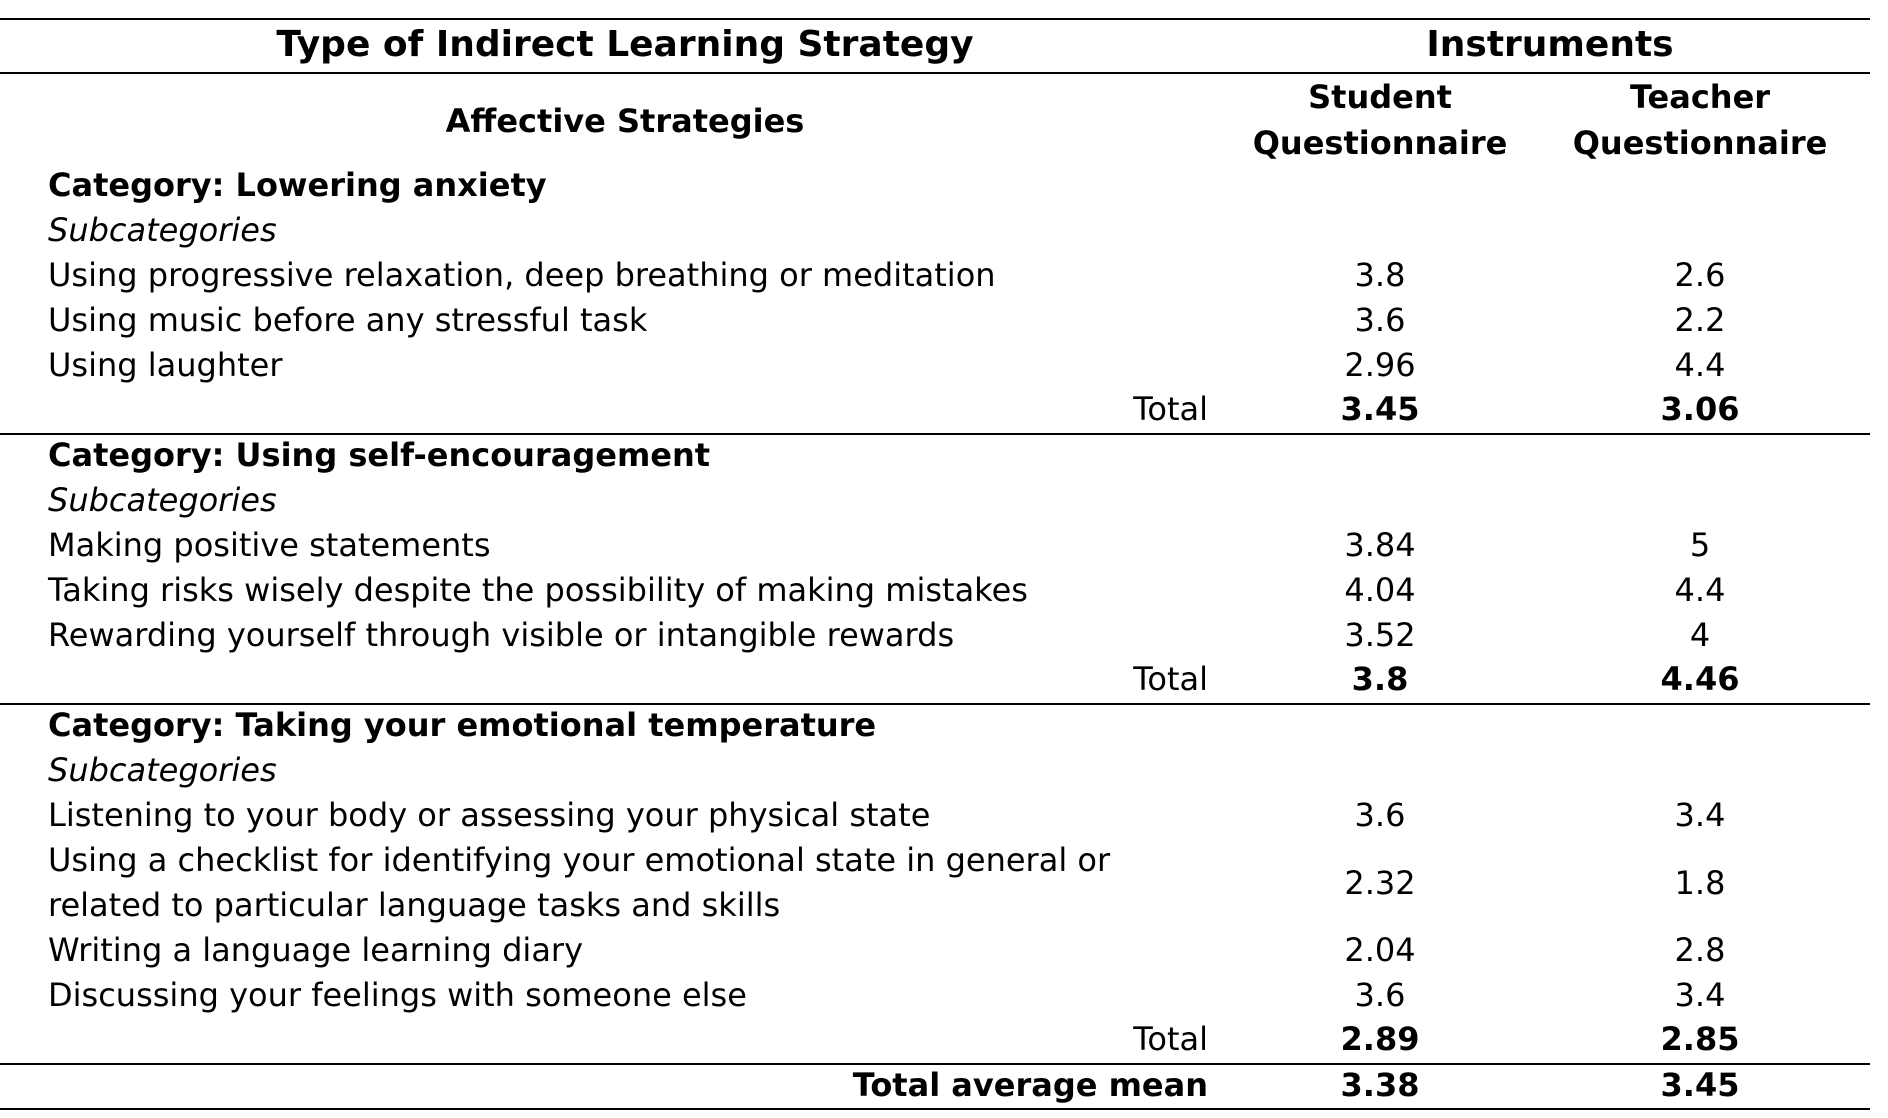 This screenshot has width=1888, height=1118. Describe the element at coordinates (935, 1109) in the screenshot. I see `bottom-rule` at that location.